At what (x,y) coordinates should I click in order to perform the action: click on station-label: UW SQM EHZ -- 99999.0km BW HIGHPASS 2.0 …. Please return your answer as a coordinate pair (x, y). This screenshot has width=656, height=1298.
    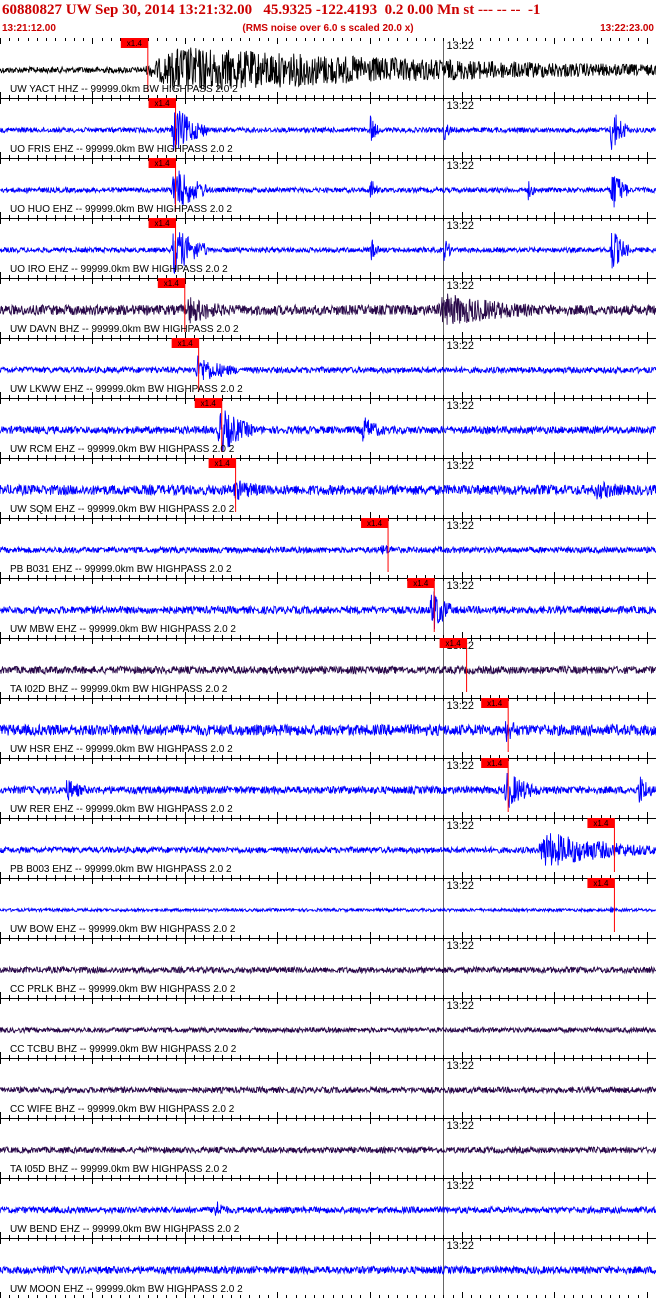
    Looking at the image, I should click on (122, 509).